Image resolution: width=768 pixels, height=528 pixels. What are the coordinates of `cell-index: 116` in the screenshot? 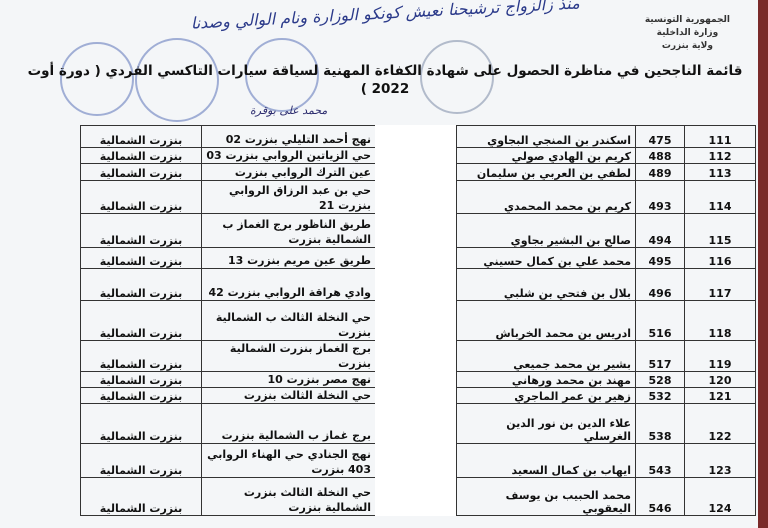 It's located at (720, 258).